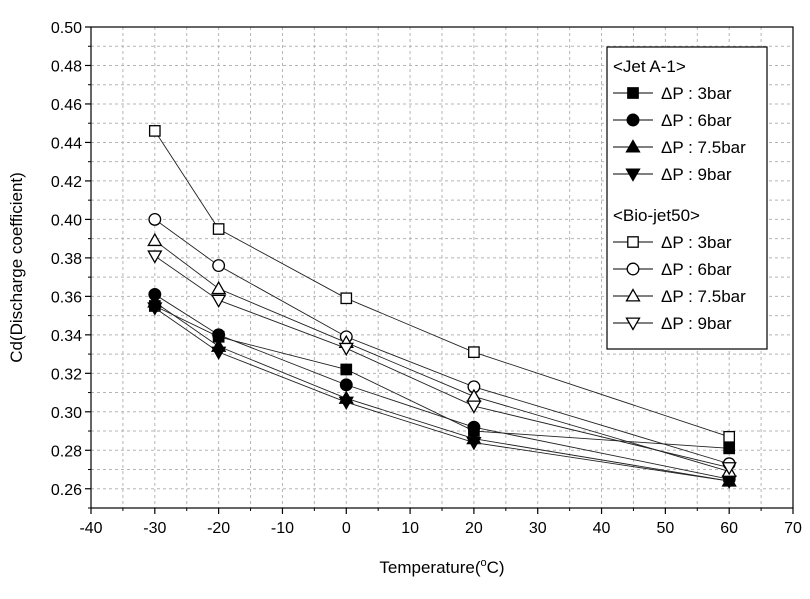  I want to click on y-tick-label: 0.42, so click(66, 182).